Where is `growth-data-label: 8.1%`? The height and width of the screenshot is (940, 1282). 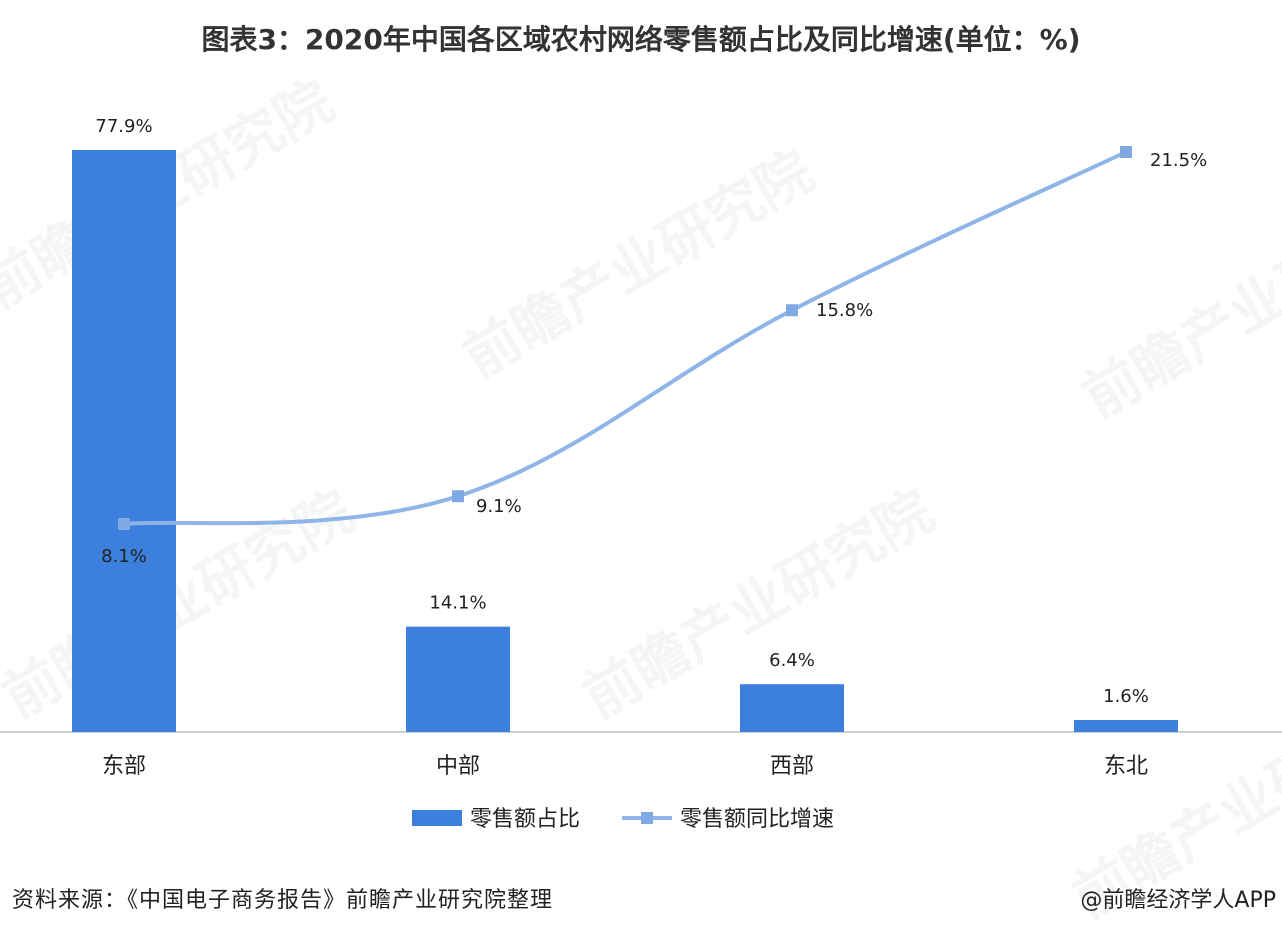
growth-data-label: 8.1% is located at coordinates (124, 556).